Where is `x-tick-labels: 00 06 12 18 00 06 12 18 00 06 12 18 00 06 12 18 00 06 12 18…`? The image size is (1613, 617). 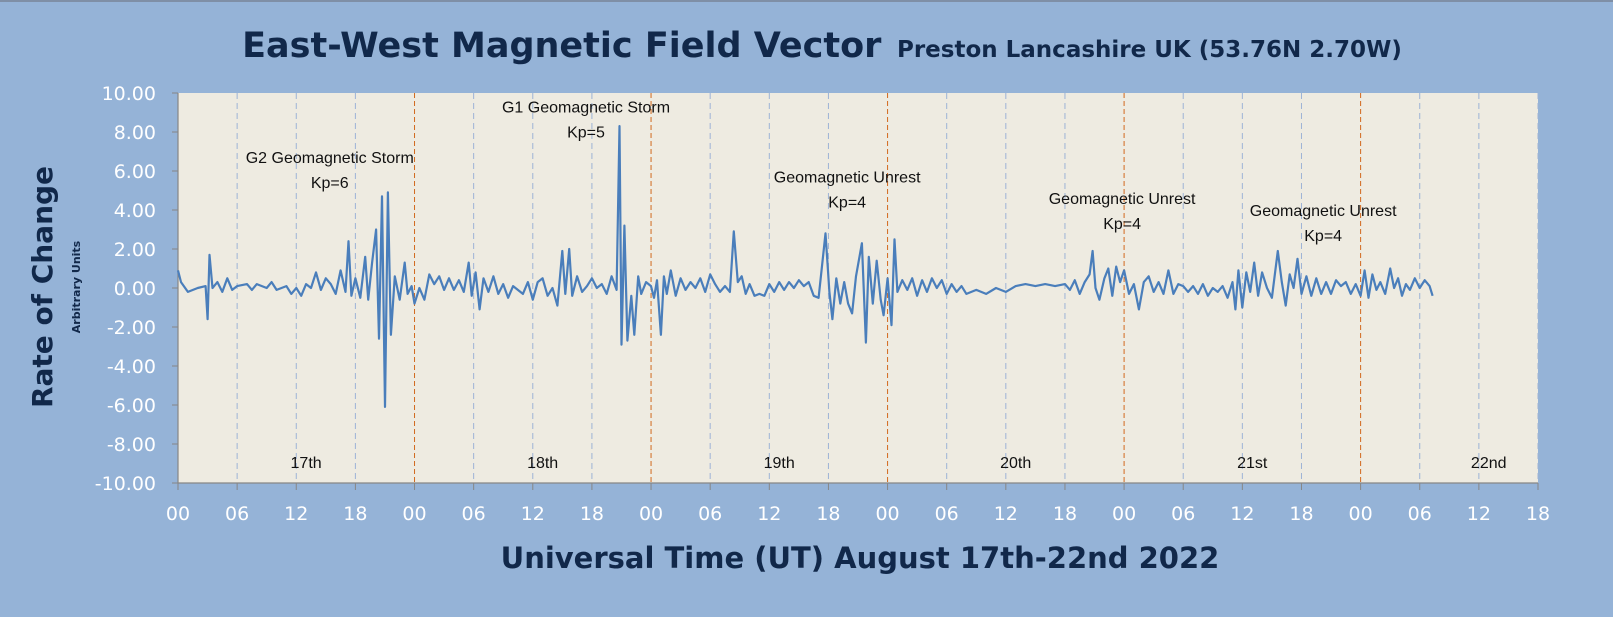 x-tick-labels: 00 06 12 18 00 06 12 18 00 06 12 18 00 06 12 18 00 06 12 18… is located at coordinates (858, 514).